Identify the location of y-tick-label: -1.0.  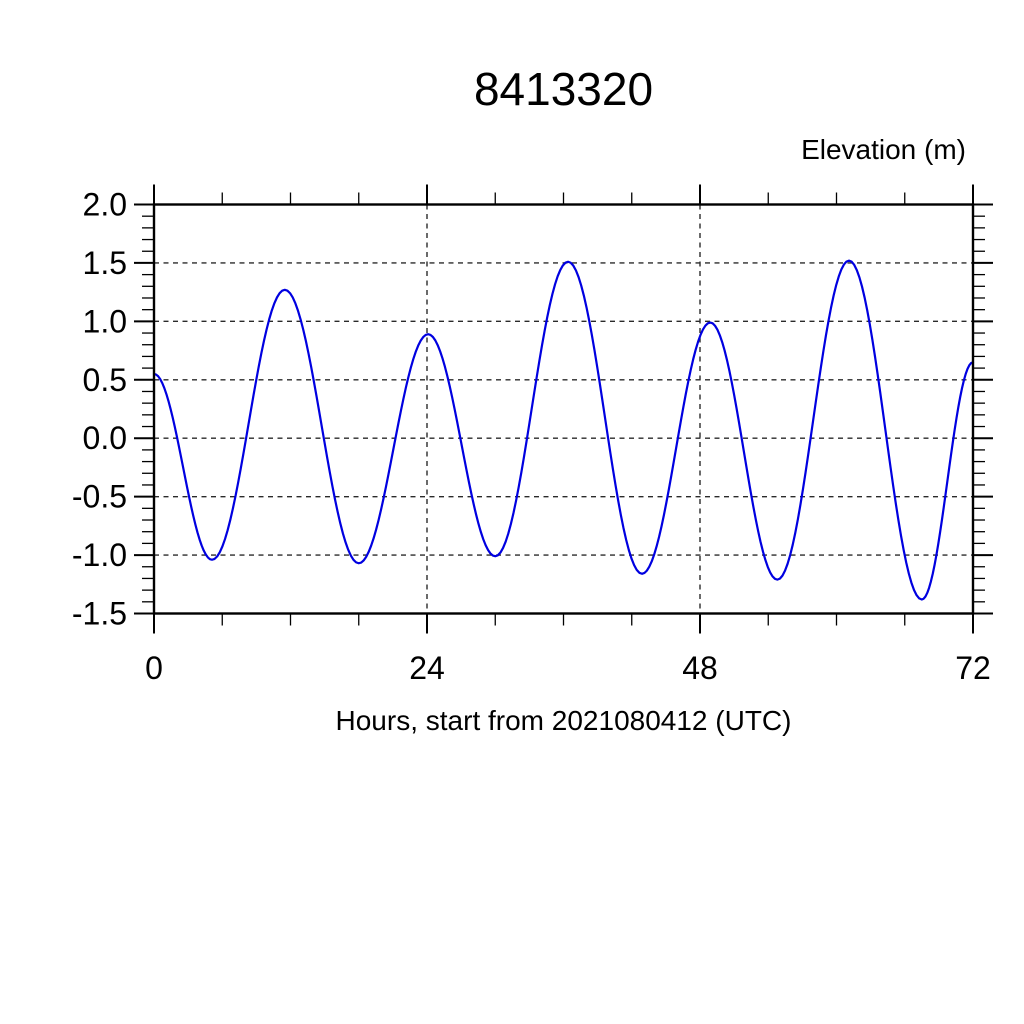
(99, 555).